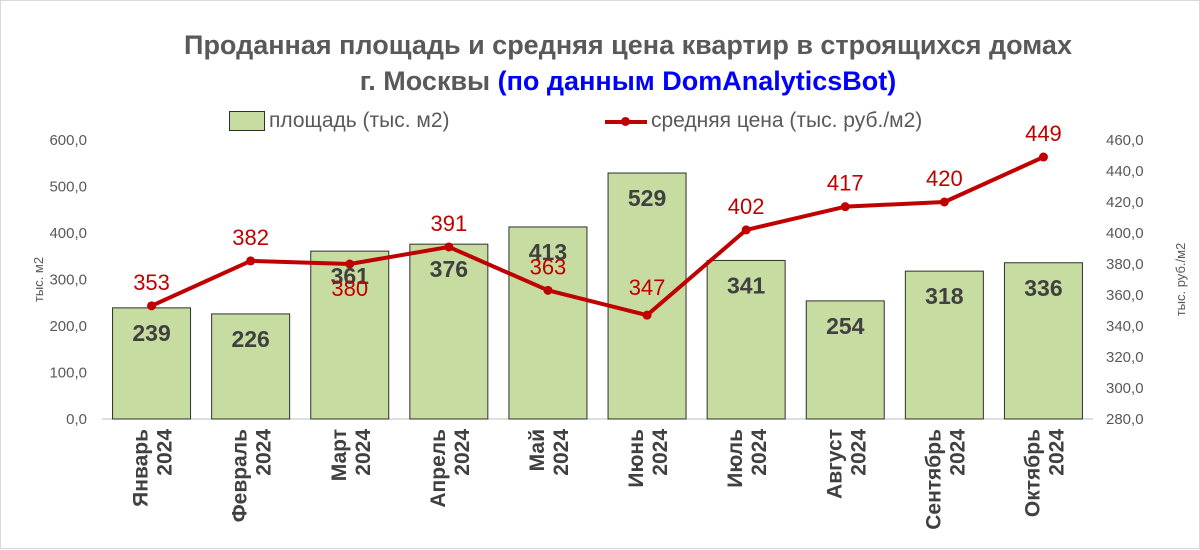 The width and height of the screenshot is (1200, 550). What do you see at coordinates (151, 333) in the screenshot?
I see `bar-value-label: 239` at bounding box center [151, 333].